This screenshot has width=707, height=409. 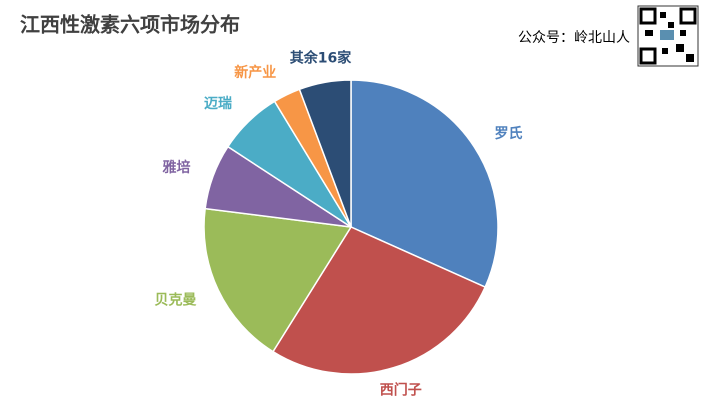 What do you see at coordinates (509, 134) in the screenshot?
I see `slice-label: 罗氏` at bounding box center [509, 134].